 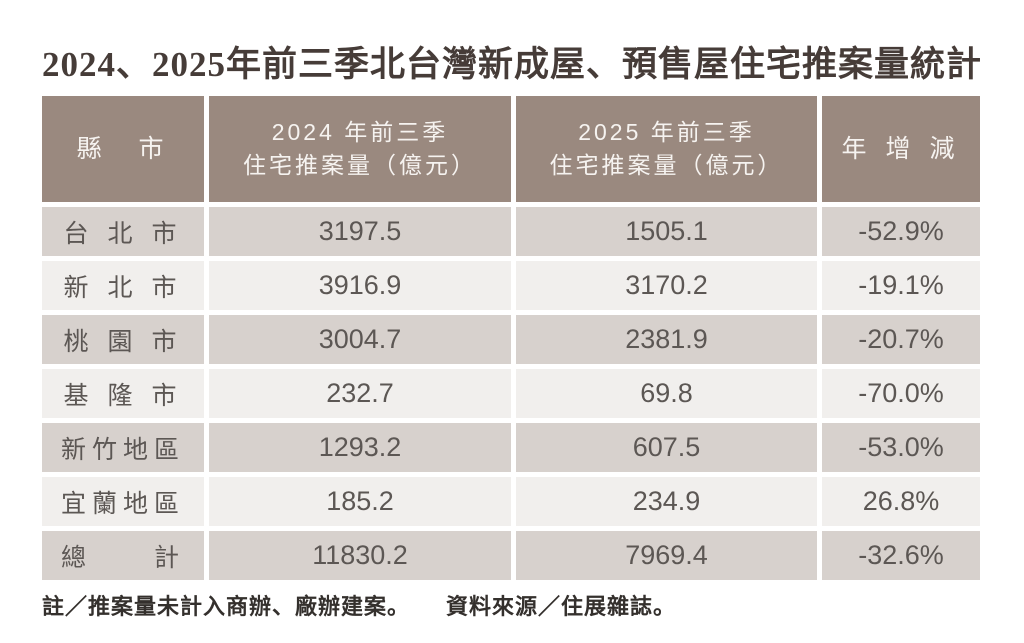 I want to click on cell-city: 新竹地區, so click(x=123, y=447).